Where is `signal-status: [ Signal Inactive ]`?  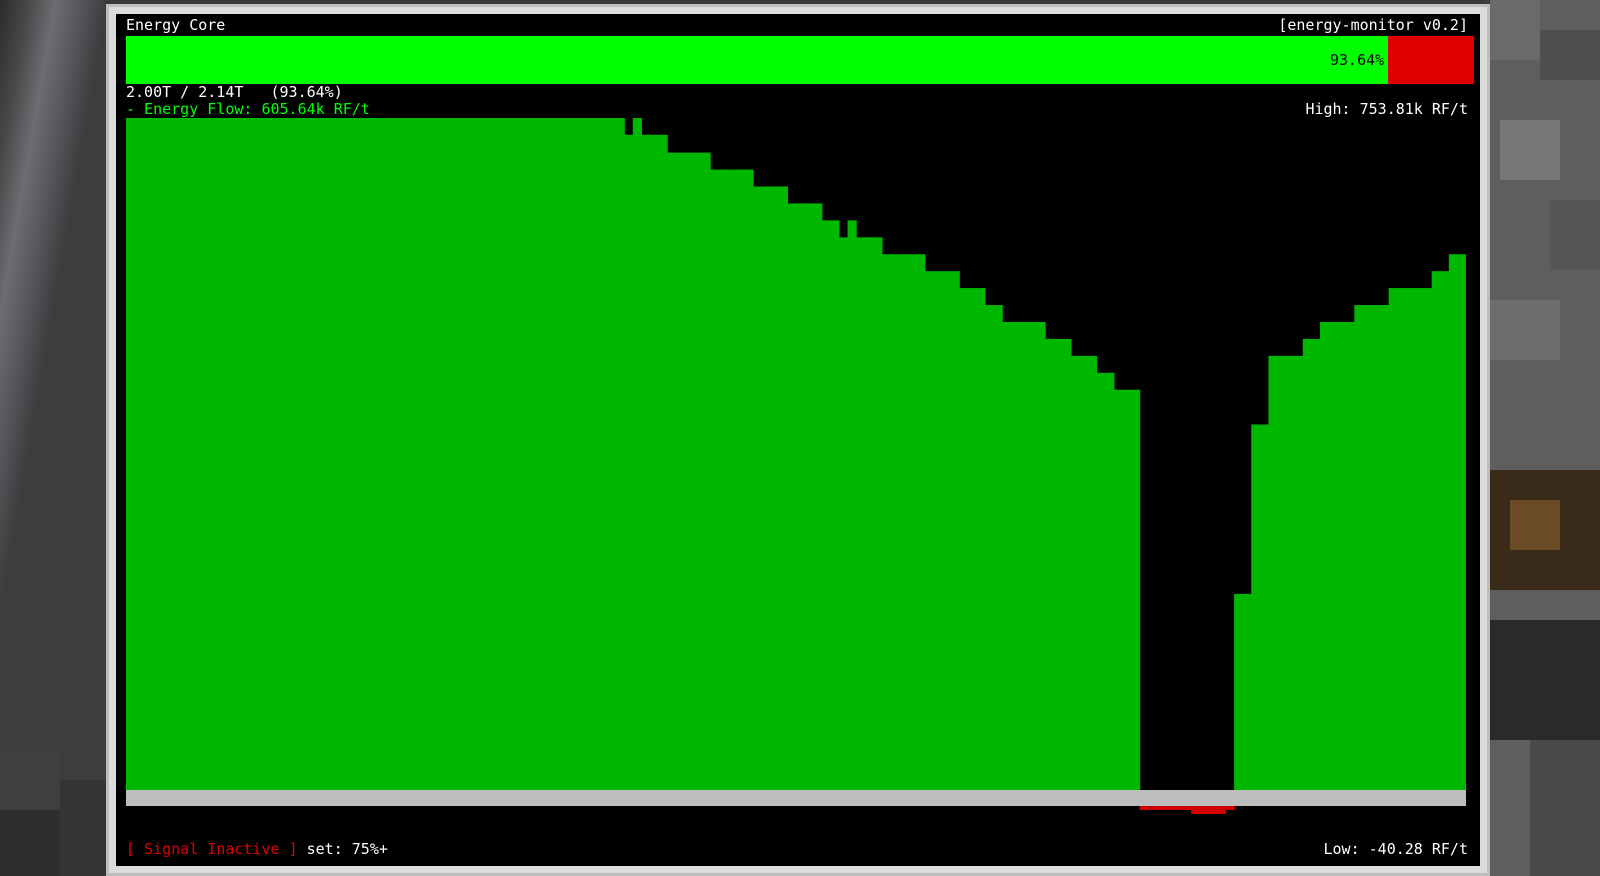
signal-status: [ Signal Inactive ] is located at coordinates (212, 849).